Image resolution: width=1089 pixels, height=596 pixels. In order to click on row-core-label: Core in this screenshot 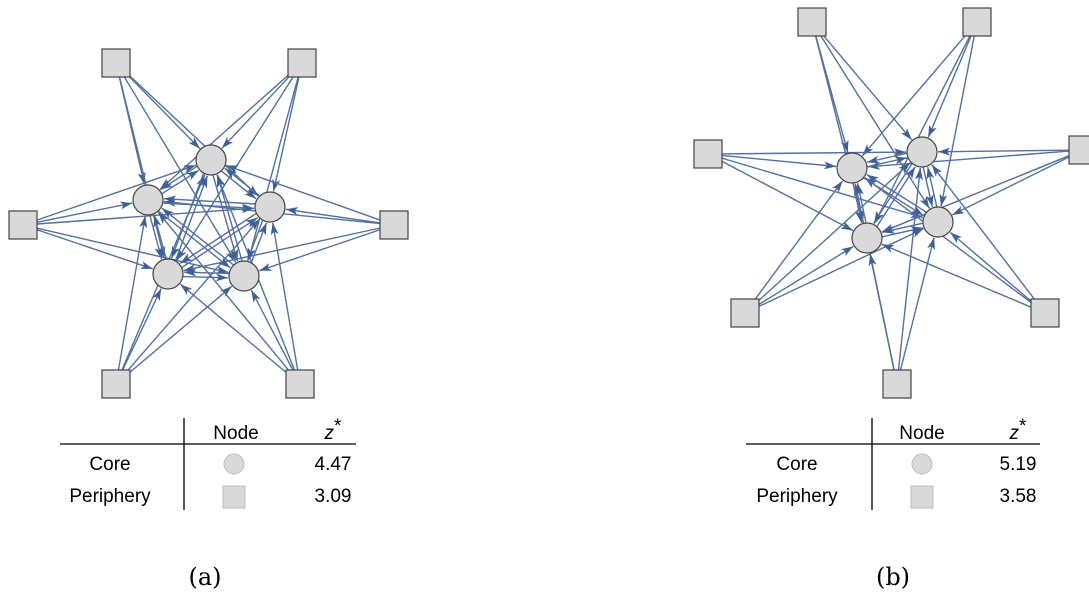, I will do `click(796, 464)`.